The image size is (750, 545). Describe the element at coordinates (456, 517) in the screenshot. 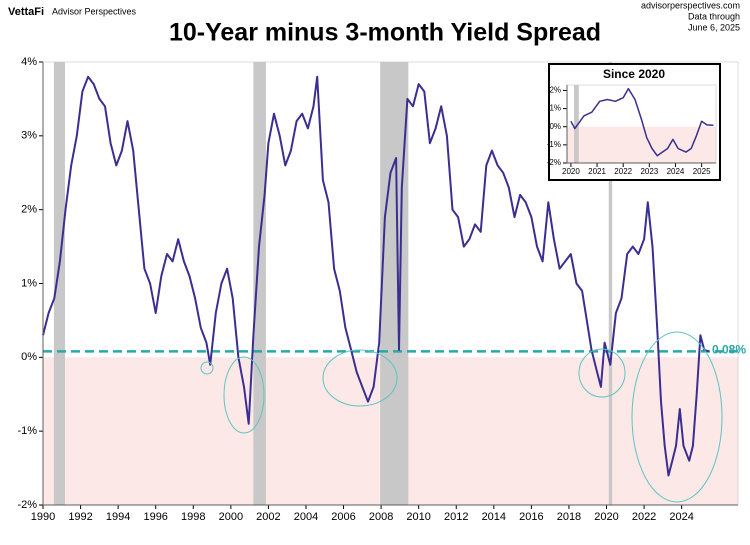

I see `x-tick-label: 2012` at that location.